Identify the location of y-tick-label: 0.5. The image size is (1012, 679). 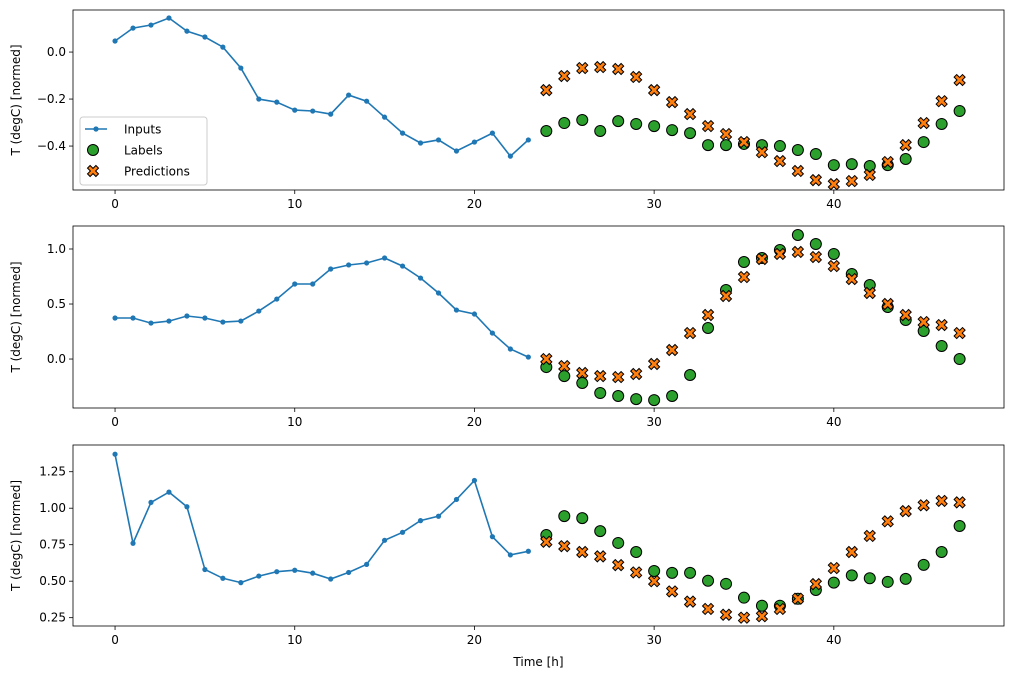
(56, 304).